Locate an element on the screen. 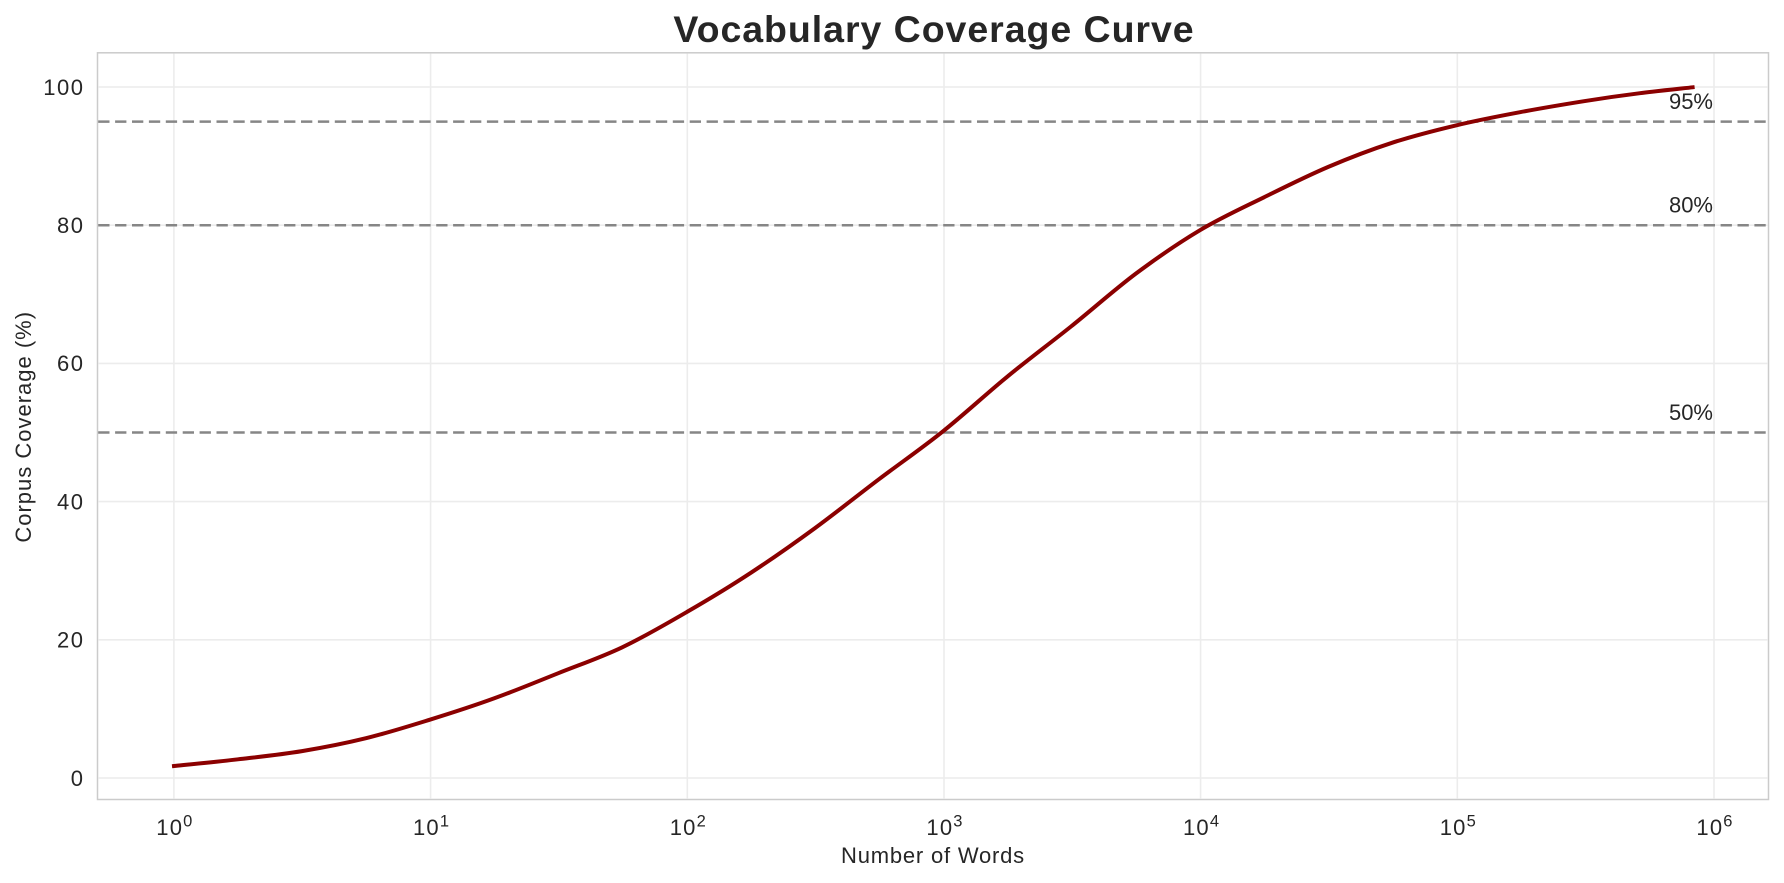 Image resolution: width=1784 pixels, height=883 pixels. svg-text: 95% is located at coordinates (1691, 101).